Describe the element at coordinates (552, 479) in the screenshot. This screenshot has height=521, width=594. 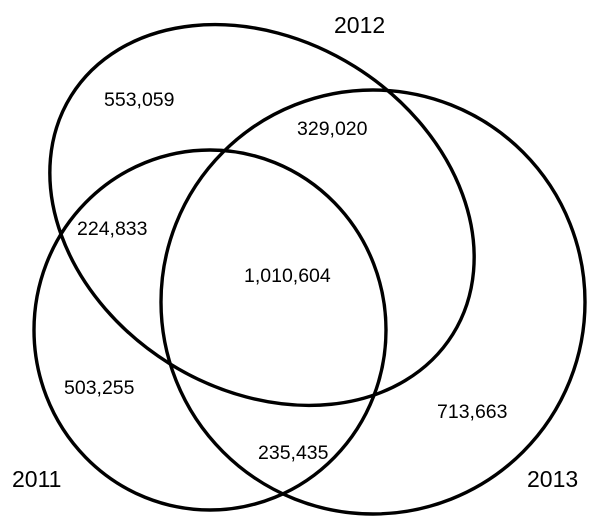
I see `set-label-2013: 2013` at that location.